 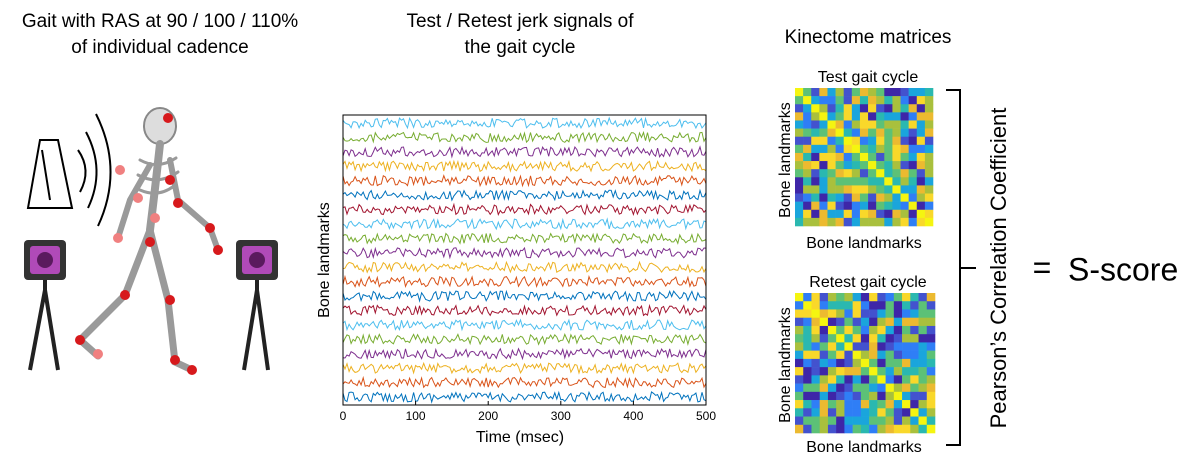 I want to click on matrix-title: Retest gait cycle, so click(x=867, y=282).